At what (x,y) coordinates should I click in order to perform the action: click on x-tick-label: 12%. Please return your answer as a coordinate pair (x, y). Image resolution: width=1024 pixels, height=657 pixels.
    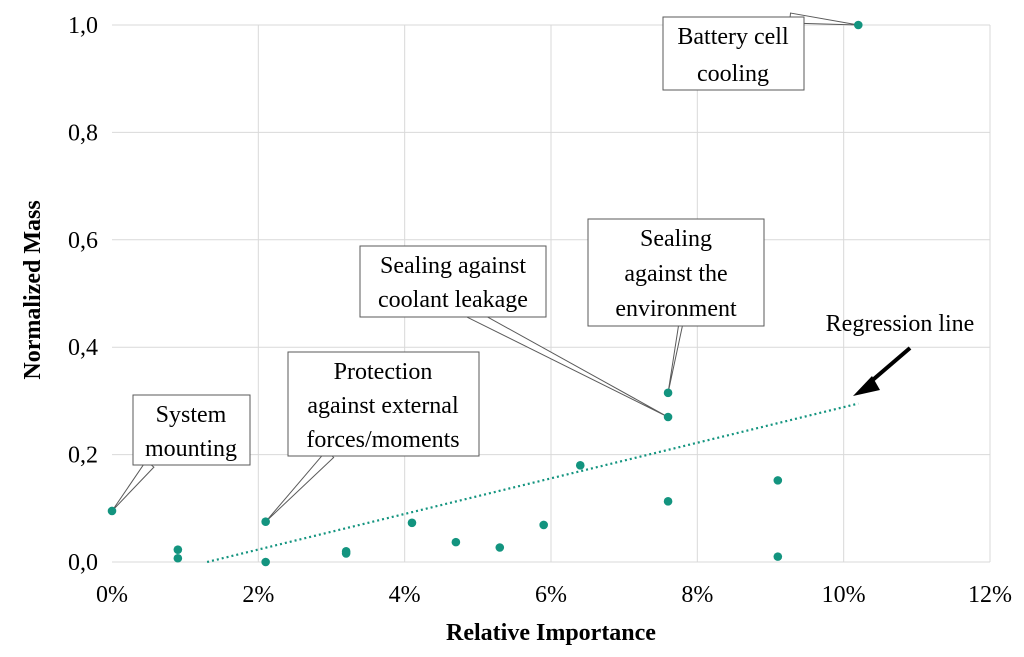
    Looking at the image, I should click on (990, 595).